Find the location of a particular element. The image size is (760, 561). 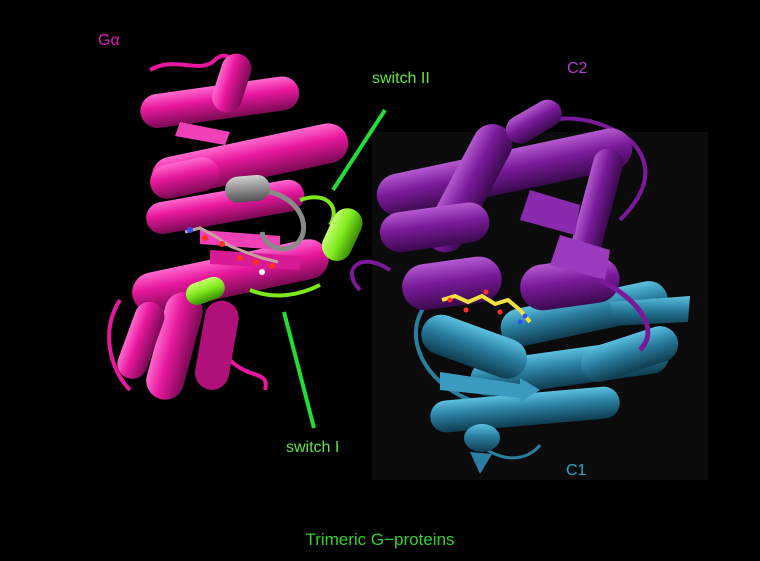

switch-i-pointer is located at coordinates (299, 370).